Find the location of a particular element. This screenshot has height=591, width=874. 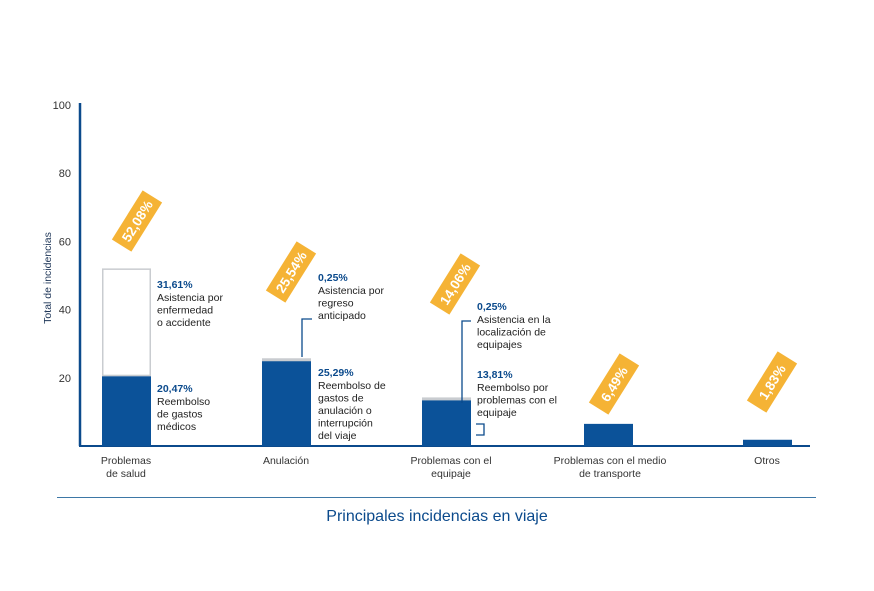

y-tick-label: 20 is located at coordinates (65, 379).